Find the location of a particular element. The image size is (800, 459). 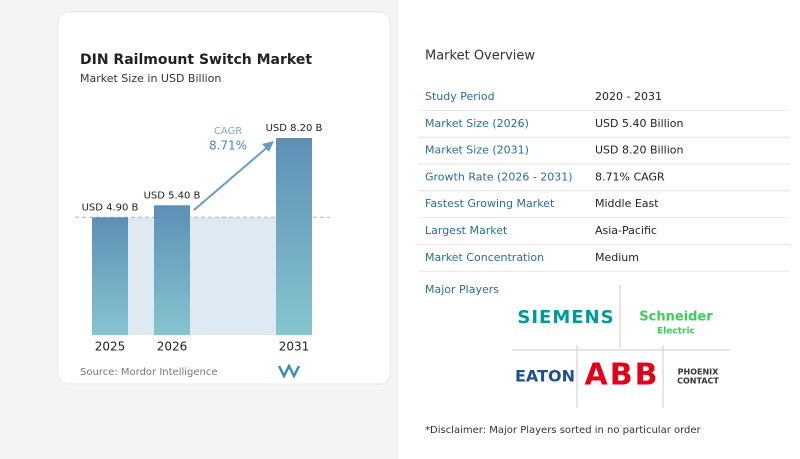

player-logo: PHOENIX is located at coordinates (698, 372).